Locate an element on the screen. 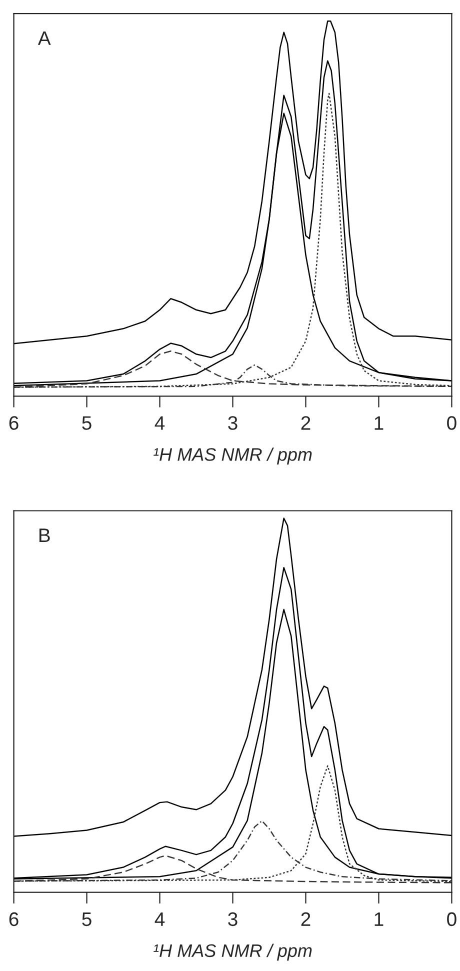 This screenshot has height=971, width=460. annotation: B is located at coordinates (44, 535).